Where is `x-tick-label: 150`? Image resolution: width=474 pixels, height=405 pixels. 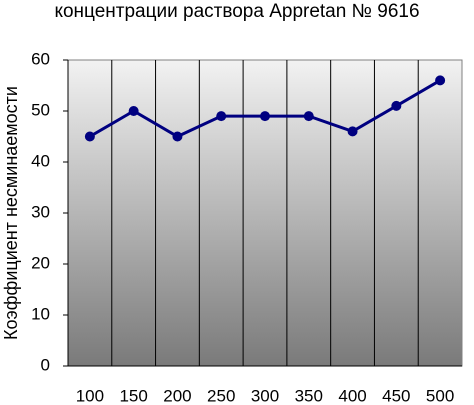
x-tick-label: 150 is located at coordinates (133, 395).